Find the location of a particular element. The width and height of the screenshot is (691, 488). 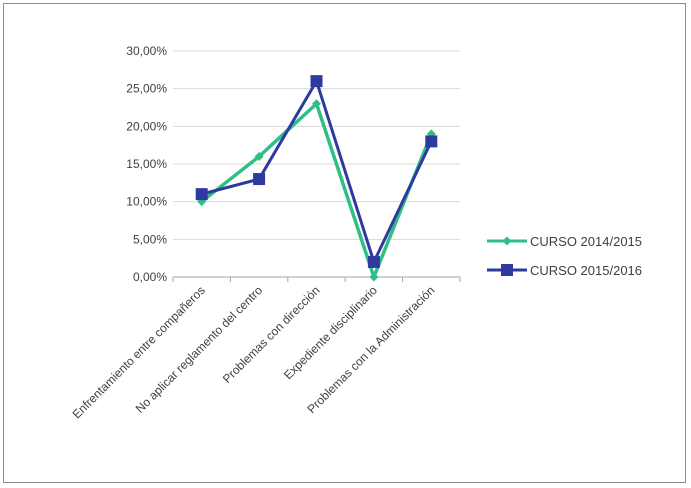

x-category-label: Expediente disciplinario is located at coordinates (330, 332).